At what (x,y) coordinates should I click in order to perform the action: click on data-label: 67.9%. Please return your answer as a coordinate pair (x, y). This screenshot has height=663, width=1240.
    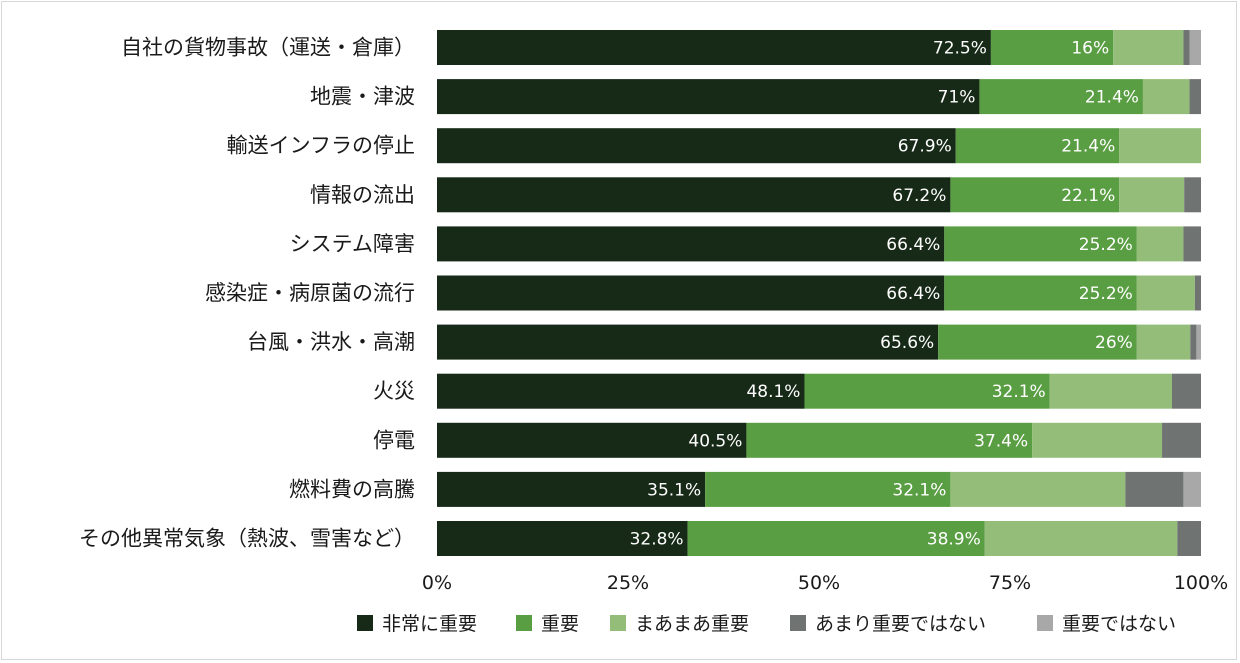
    Looking at the image, I should click on (925, 147).